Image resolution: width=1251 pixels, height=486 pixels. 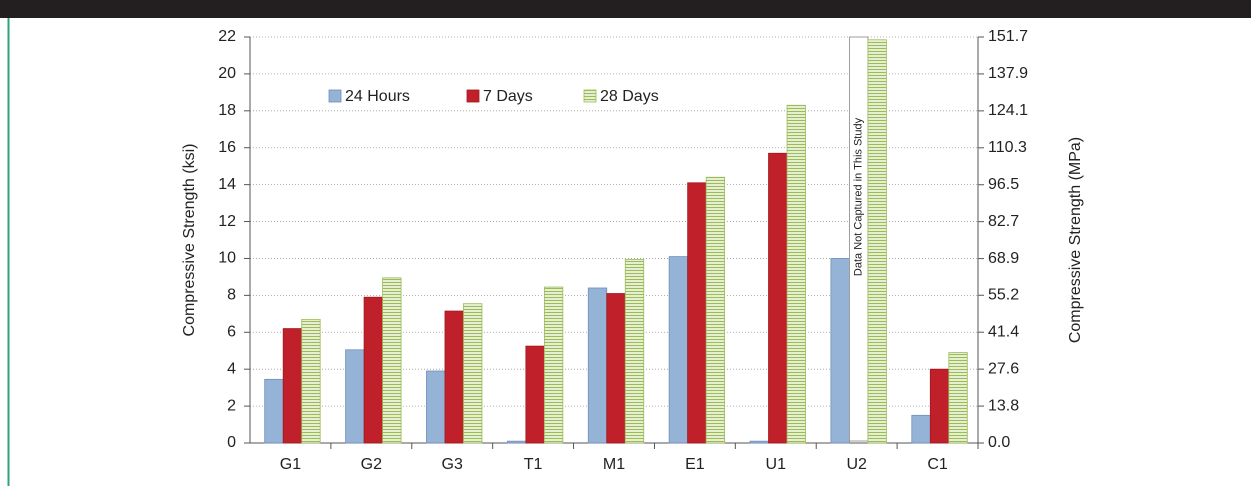 I want to click on y2-tick-label: 96.5, so click(x=1003, y=184).